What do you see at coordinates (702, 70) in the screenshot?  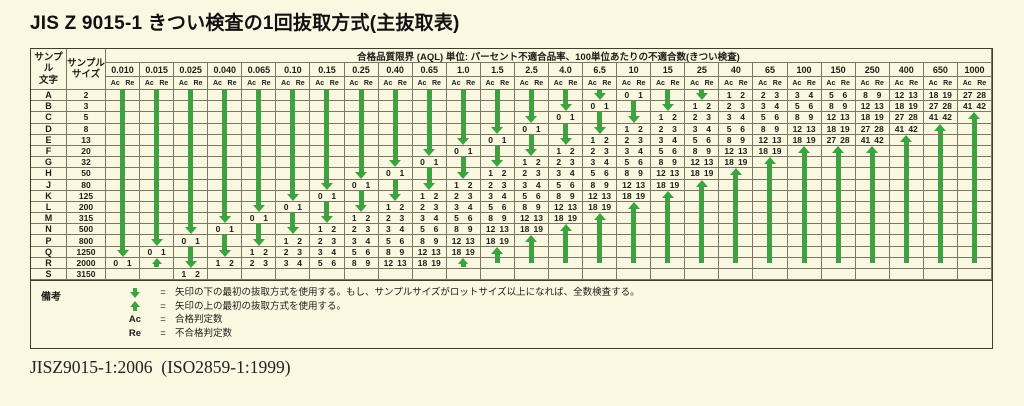 I see `aql-value-cell: 25` at bounding box center [702, 70].